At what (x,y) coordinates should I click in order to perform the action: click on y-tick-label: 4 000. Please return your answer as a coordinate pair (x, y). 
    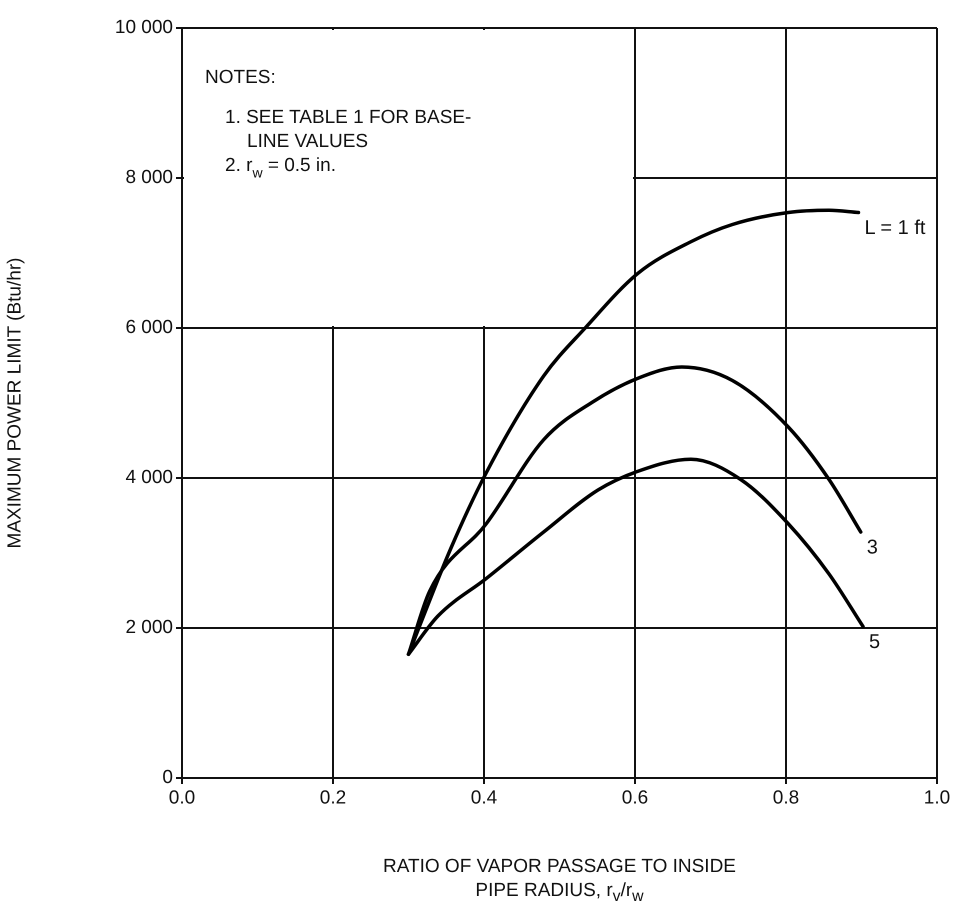
    Looking at the image, I should click on (149, 477).